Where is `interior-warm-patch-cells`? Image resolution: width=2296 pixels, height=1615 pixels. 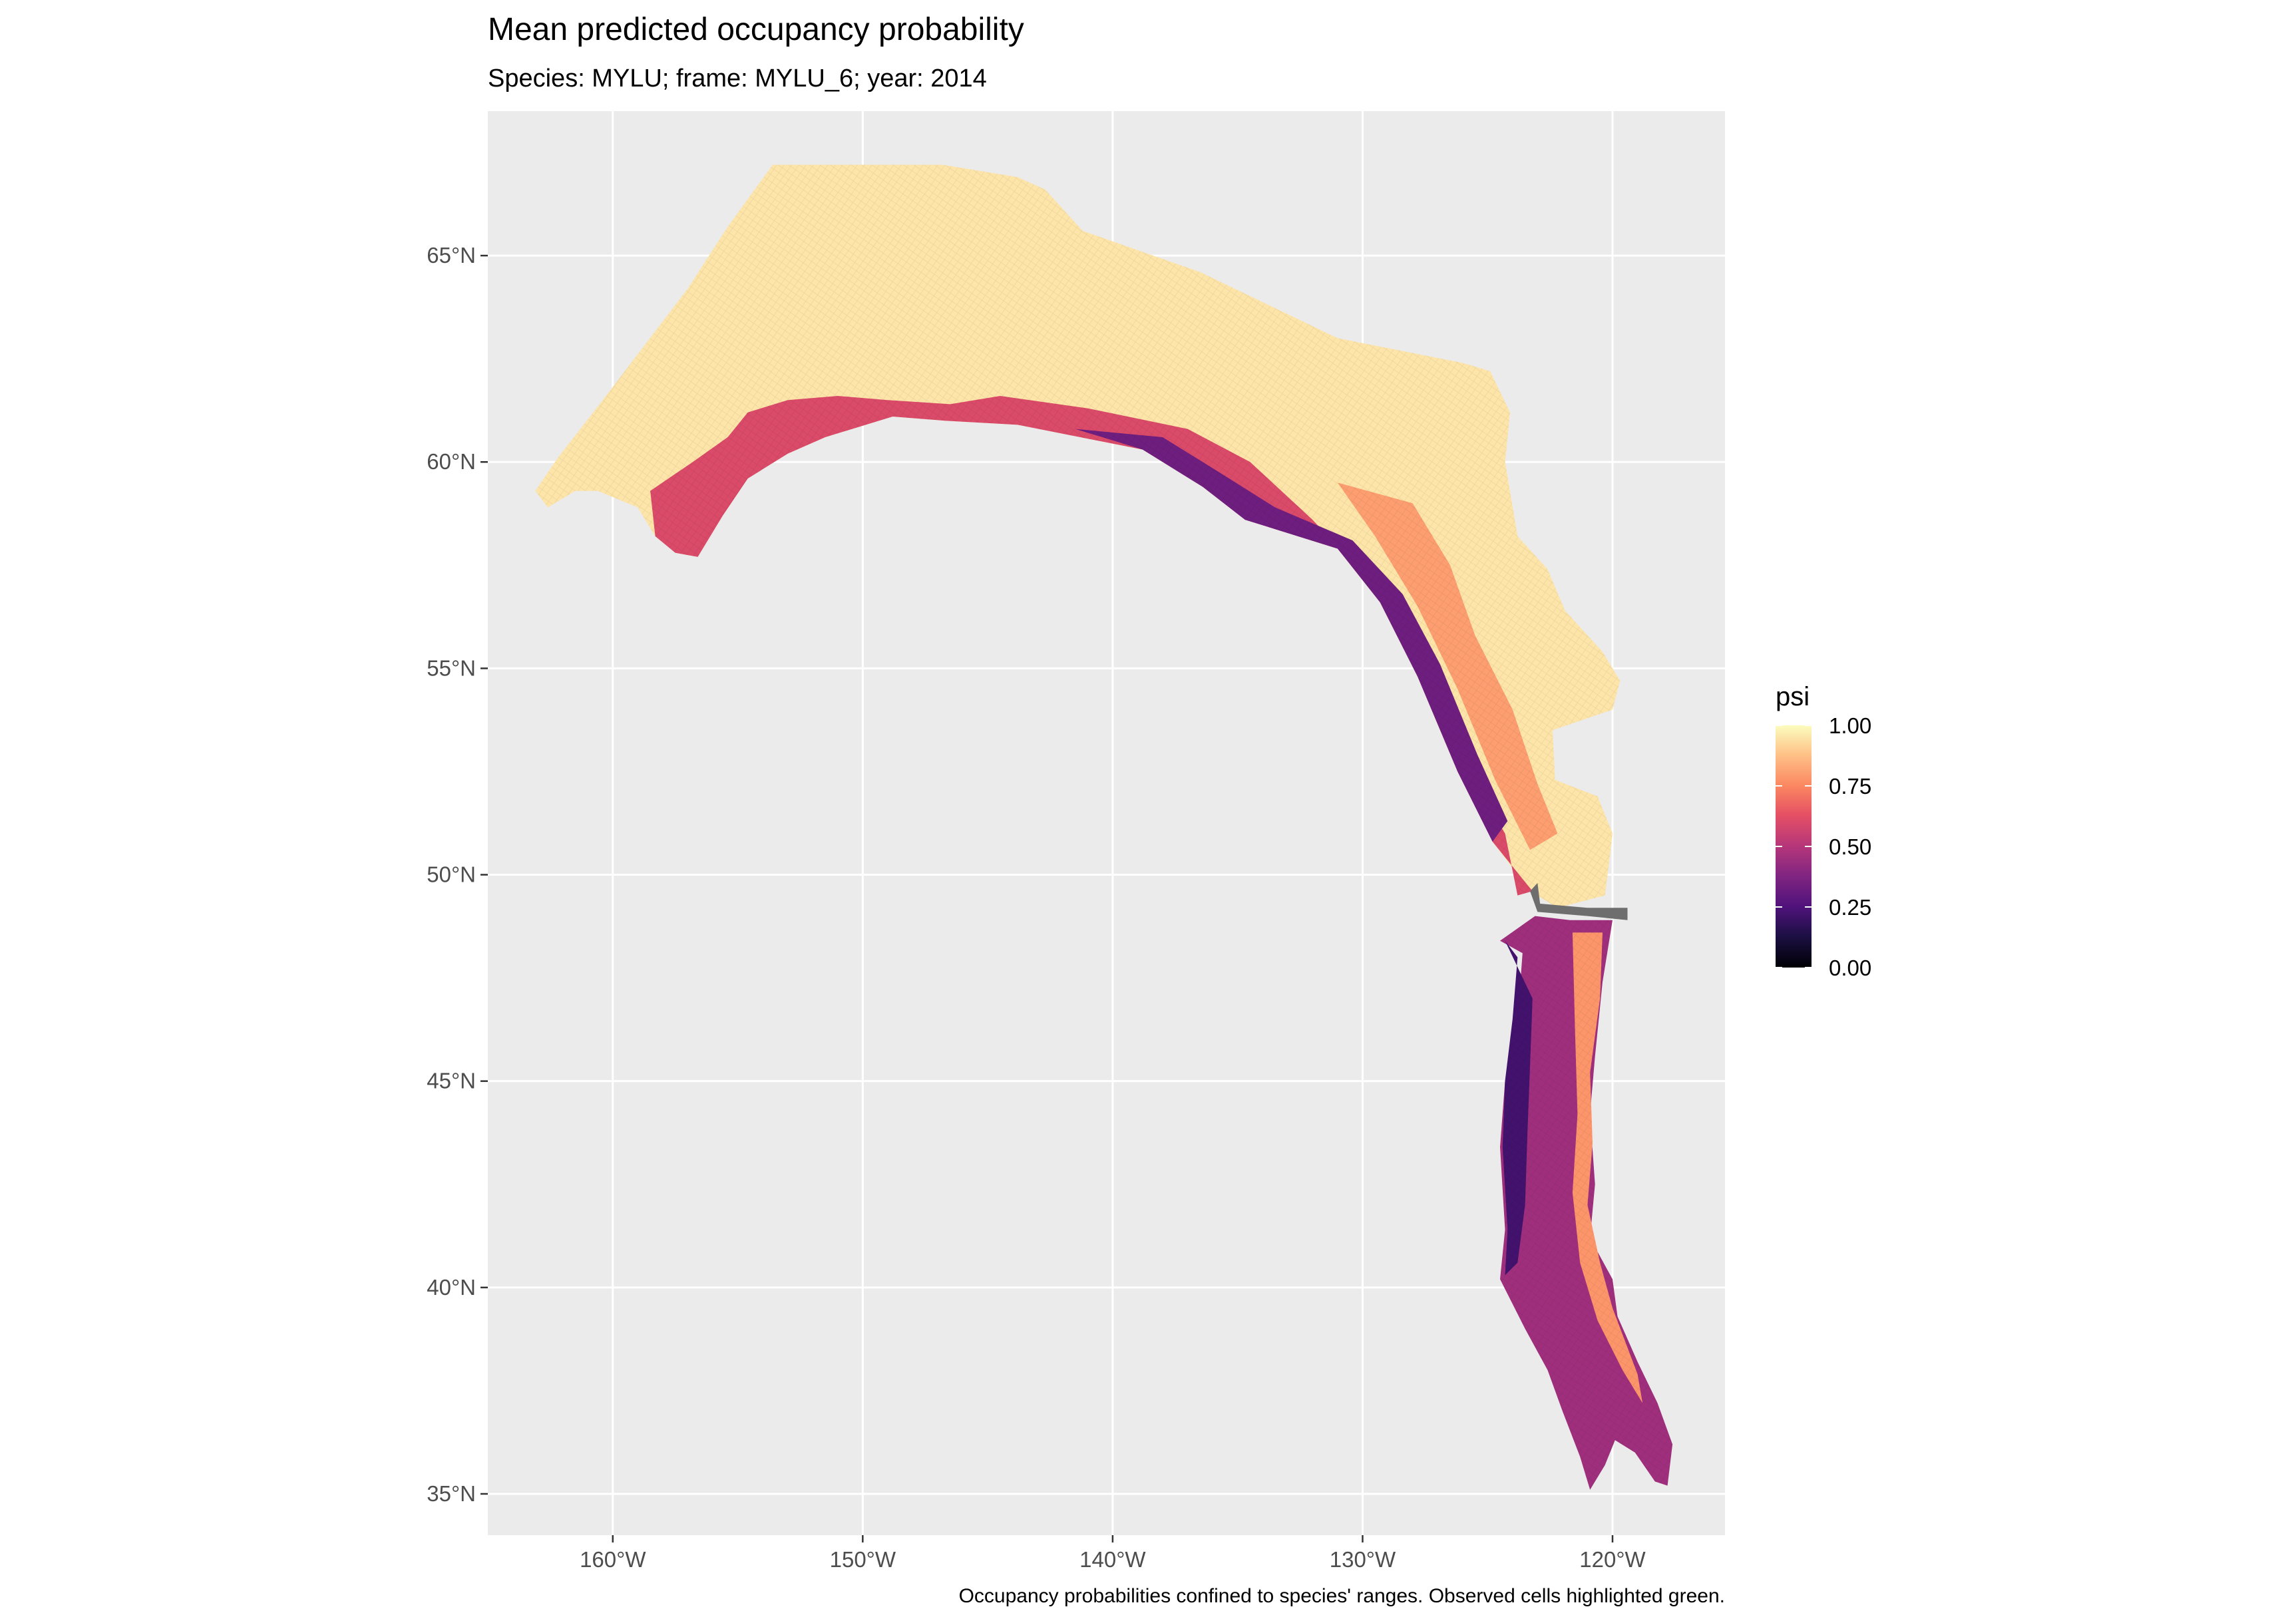 interior-warm-patch-cells is located at coordinates (1447, 666).